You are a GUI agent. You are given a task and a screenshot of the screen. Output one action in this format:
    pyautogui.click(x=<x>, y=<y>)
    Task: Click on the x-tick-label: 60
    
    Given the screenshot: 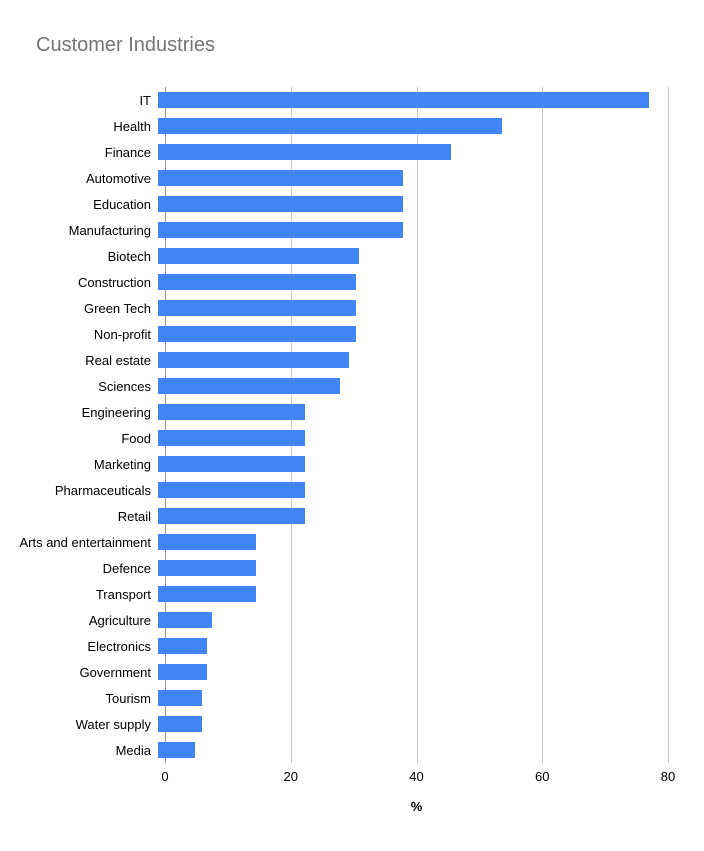 What is the action you would take?
    pyautogui.click(x=542, y=776)
    